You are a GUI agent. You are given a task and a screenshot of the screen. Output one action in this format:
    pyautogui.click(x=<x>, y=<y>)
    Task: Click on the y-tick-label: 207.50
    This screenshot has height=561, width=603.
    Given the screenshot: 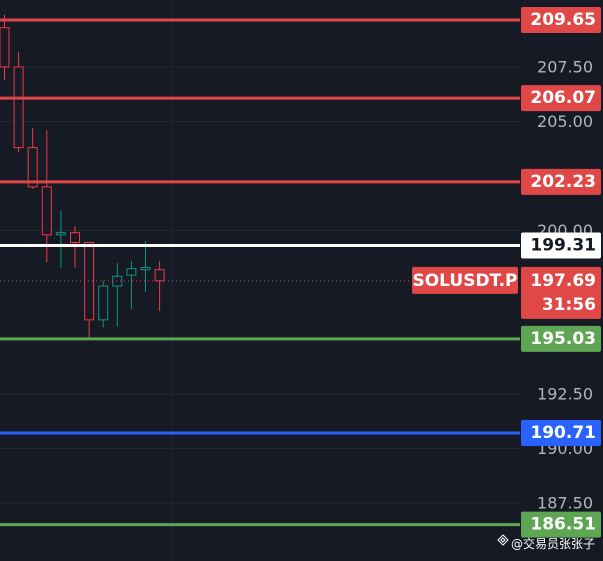 What is the action you would take?
    pyautogui.click(x=565, y=66)
    